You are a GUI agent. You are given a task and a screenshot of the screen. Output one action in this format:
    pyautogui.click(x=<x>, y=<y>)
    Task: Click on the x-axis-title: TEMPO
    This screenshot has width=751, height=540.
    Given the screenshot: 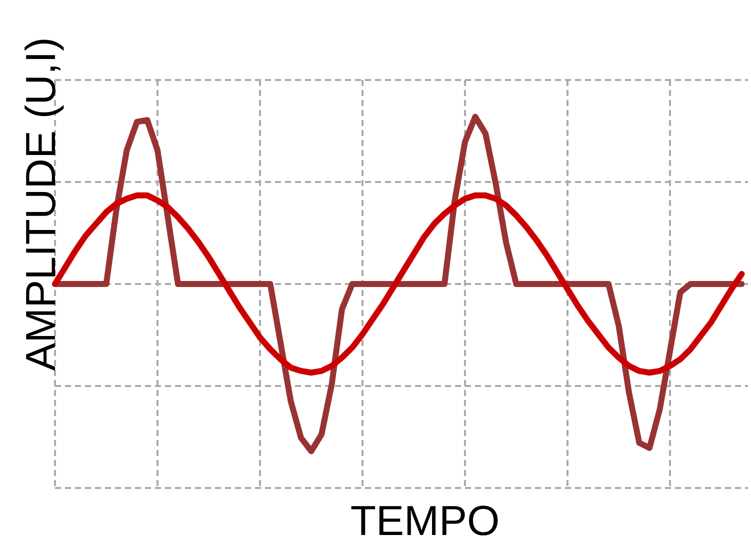 What is the action you would take?
    pyautogui.click(x=425, y=518)
    